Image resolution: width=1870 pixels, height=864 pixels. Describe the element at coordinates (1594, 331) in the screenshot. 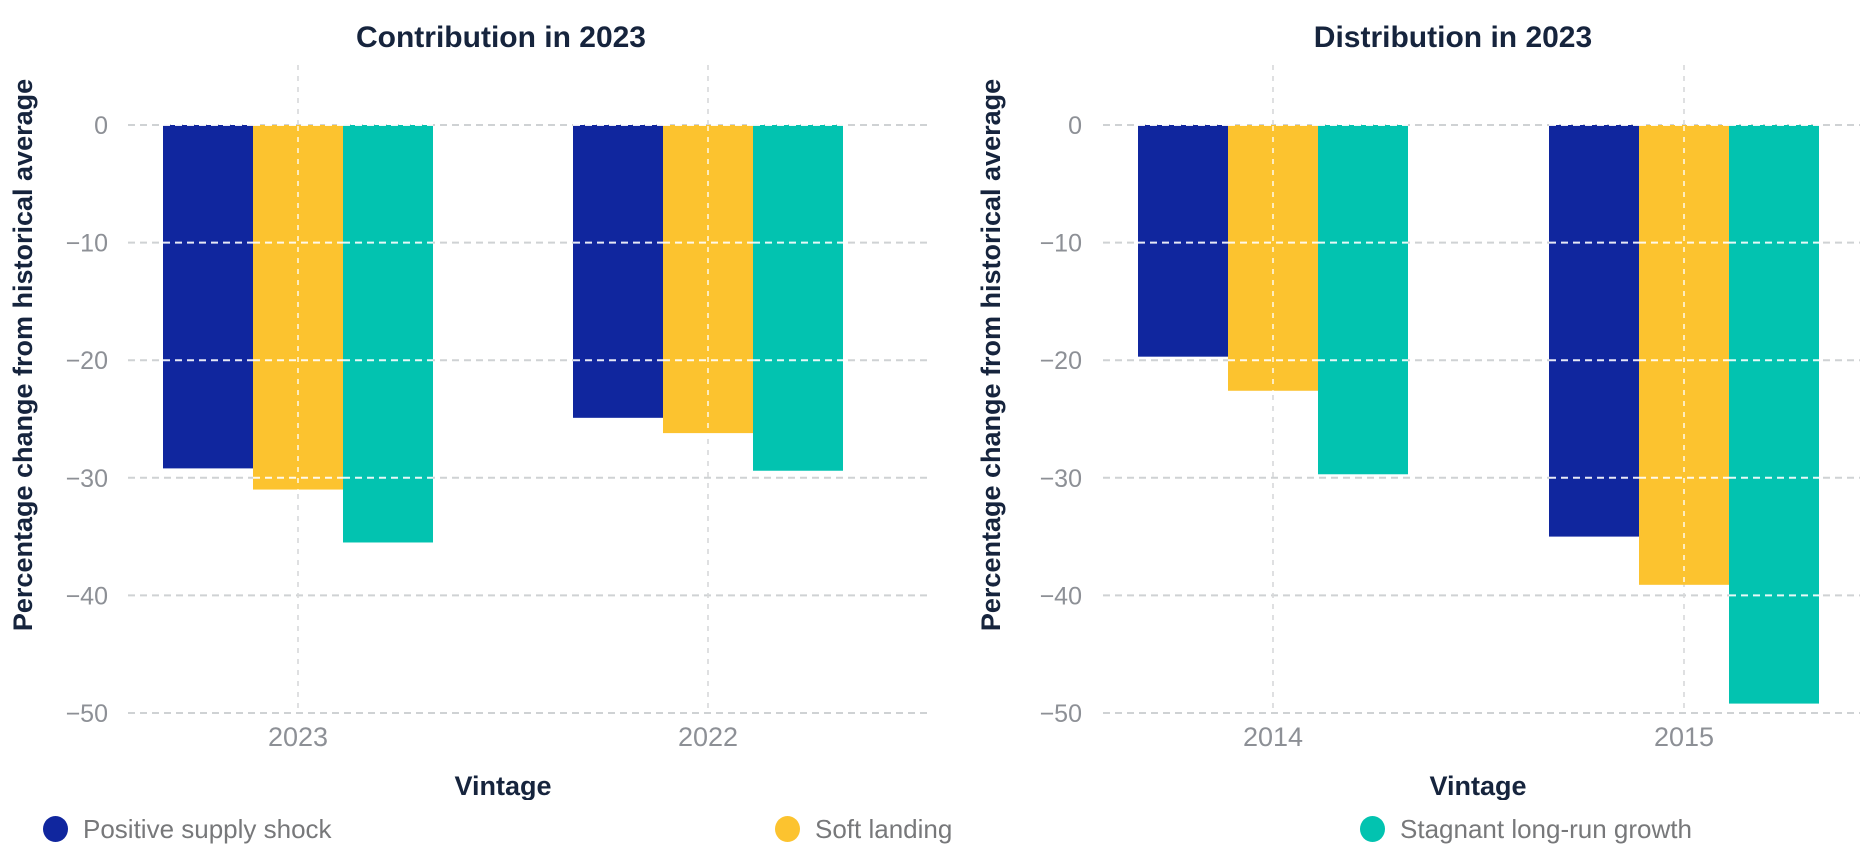

I see `bar-positive-supply-shock-2015` at that location.